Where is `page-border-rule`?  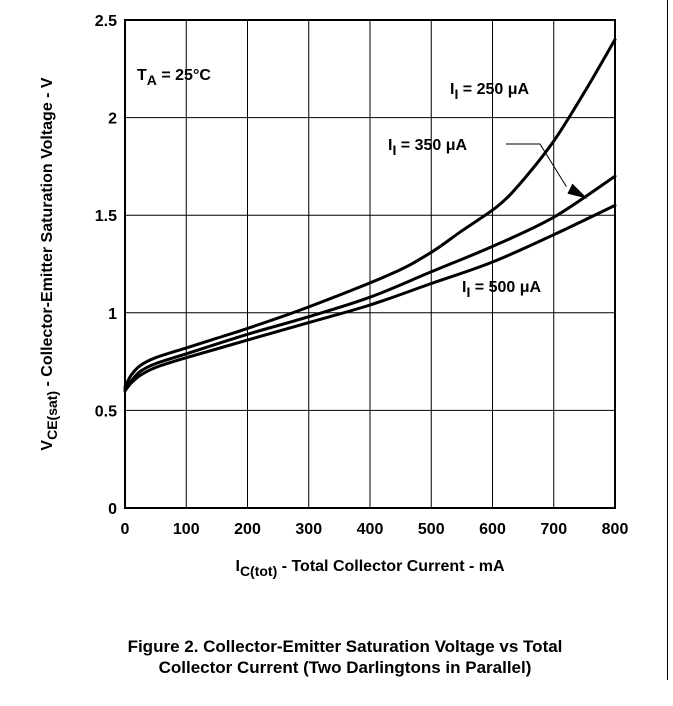
page-border-rule is located at coordinates (667, 340).